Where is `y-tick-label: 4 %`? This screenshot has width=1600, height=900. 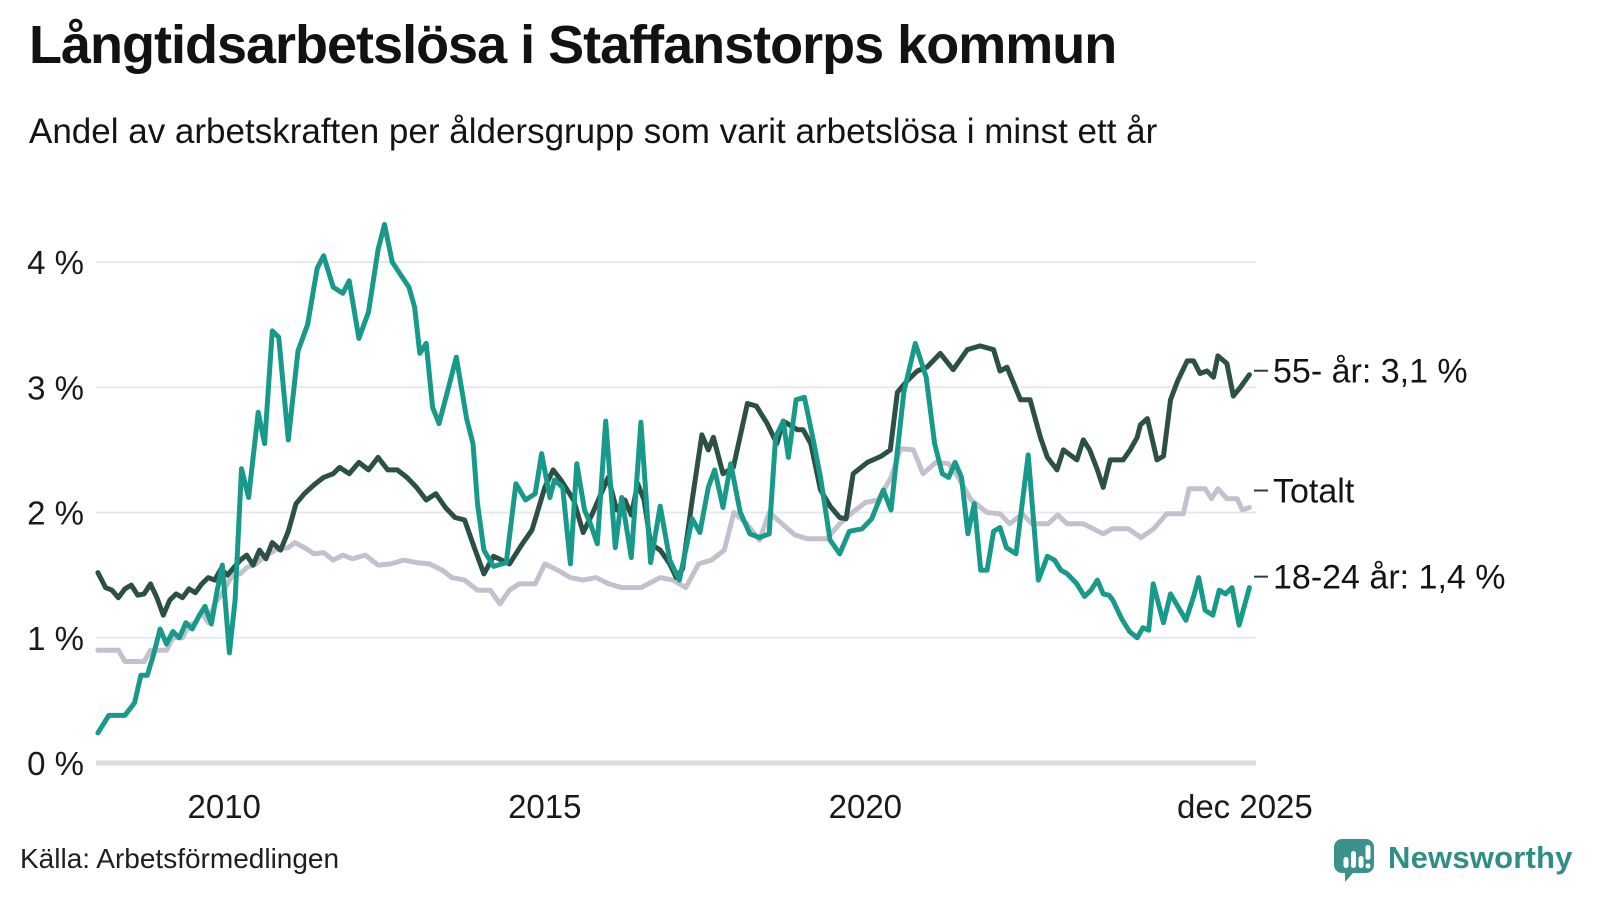 y-tick-label: 4 % is located at coordinates (55, 262).